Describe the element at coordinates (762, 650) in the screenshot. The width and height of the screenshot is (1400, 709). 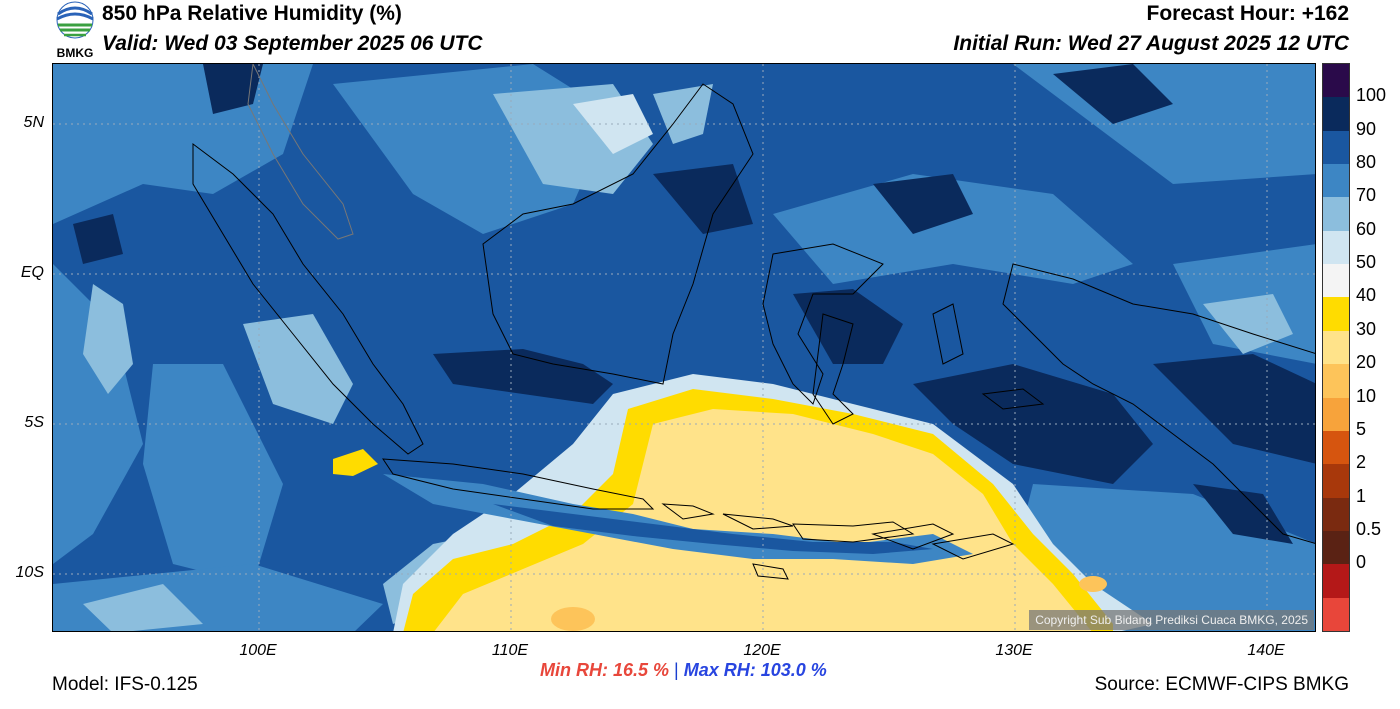
I see `lon-label-120e: 120E` at that location.